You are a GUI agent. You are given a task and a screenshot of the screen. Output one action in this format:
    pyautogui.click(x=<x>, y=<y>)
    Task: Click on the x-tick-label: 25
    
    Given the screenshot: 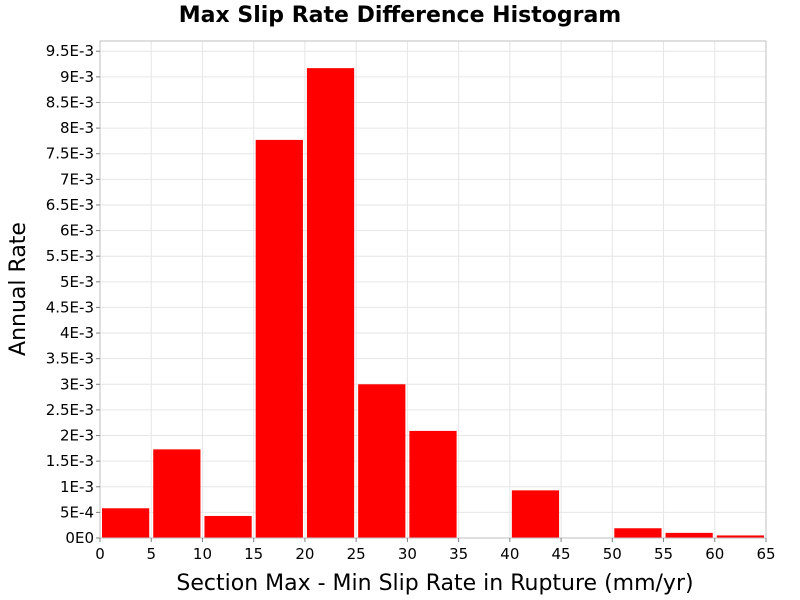 What is the action you would take?
    pyautogui.click(x=356, y=554)
    